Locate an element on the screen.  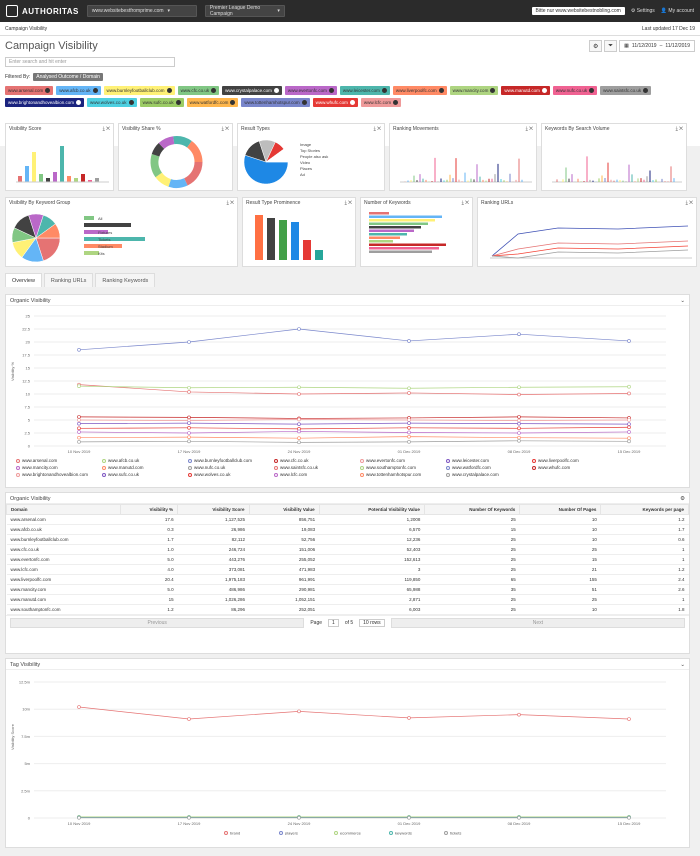
column-header: Domain is located at coordinates (64, 510).